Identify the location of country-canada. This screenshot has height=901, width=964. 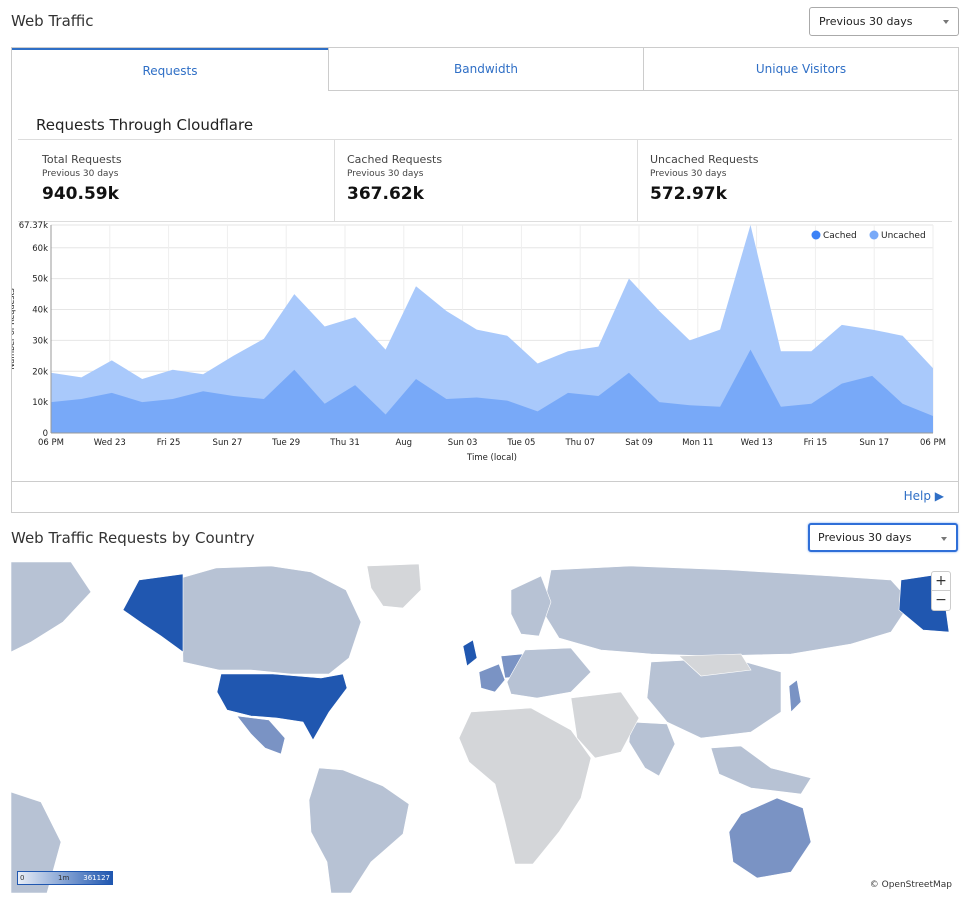
(271, 620).